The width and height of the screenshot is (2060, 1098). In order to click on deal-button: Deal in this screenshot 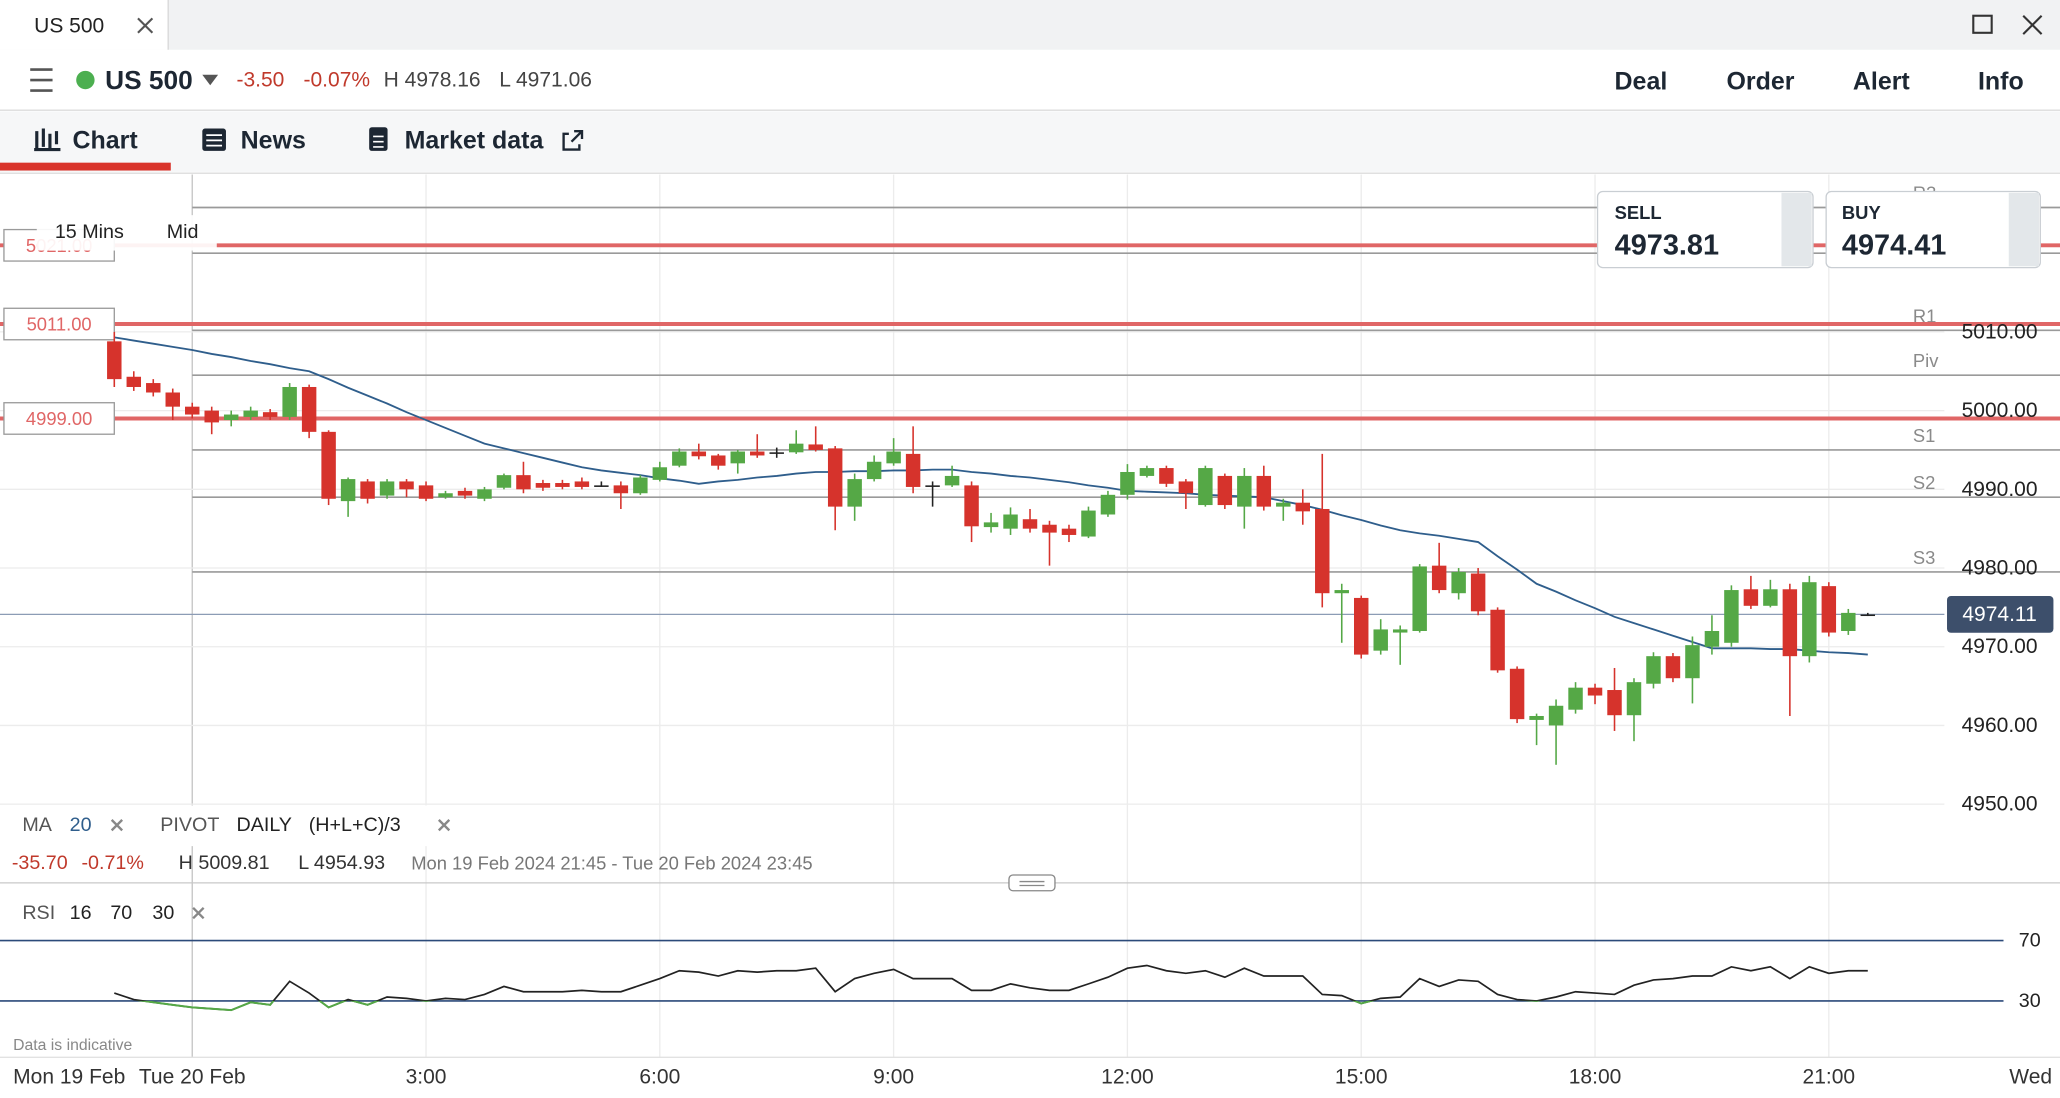, I will do `click(1641, 81)`.